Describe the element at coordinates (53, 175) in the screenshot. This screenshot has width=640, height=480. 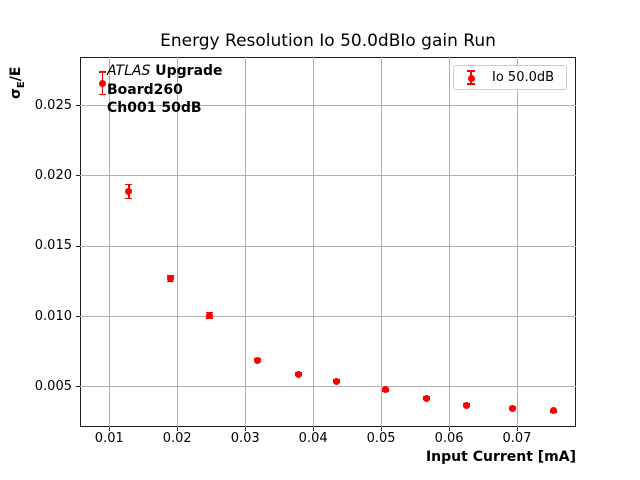
I see `y-tick-label: 0.020` at that location.